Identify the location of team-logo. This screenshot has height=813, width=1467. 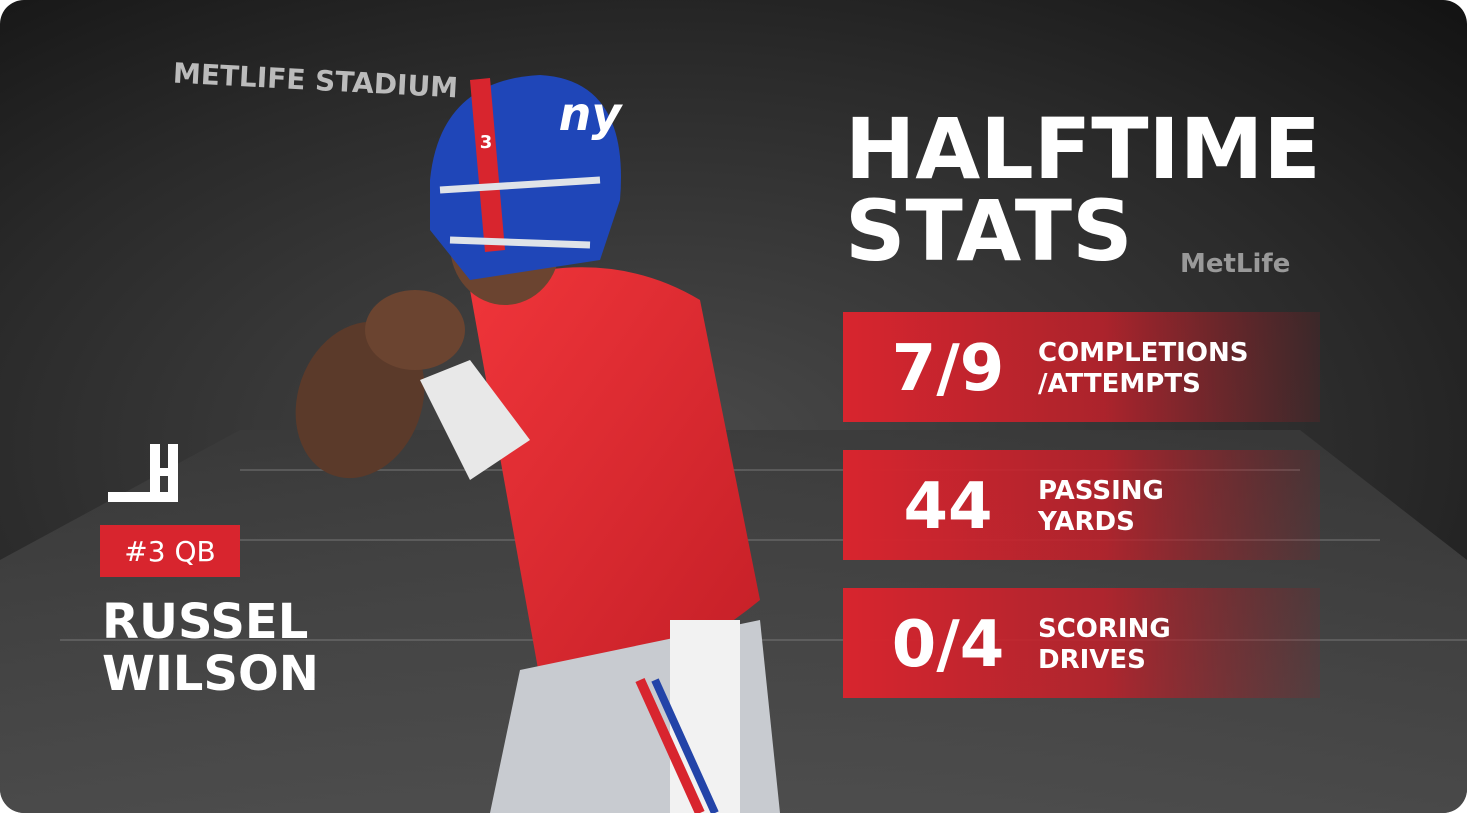
(143, 473).